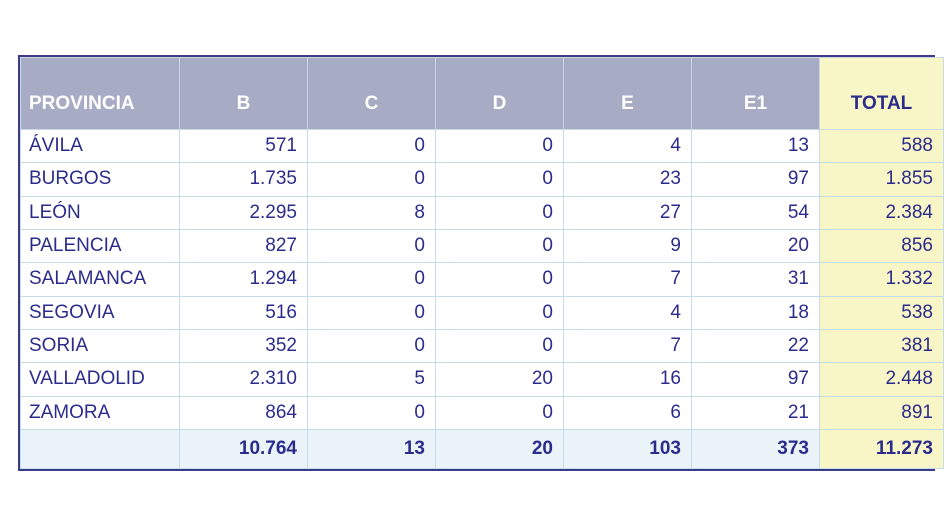 The width and height of the screenshot is (950, 520). I want to click on header-total: TOTAL, so click(881, 93).